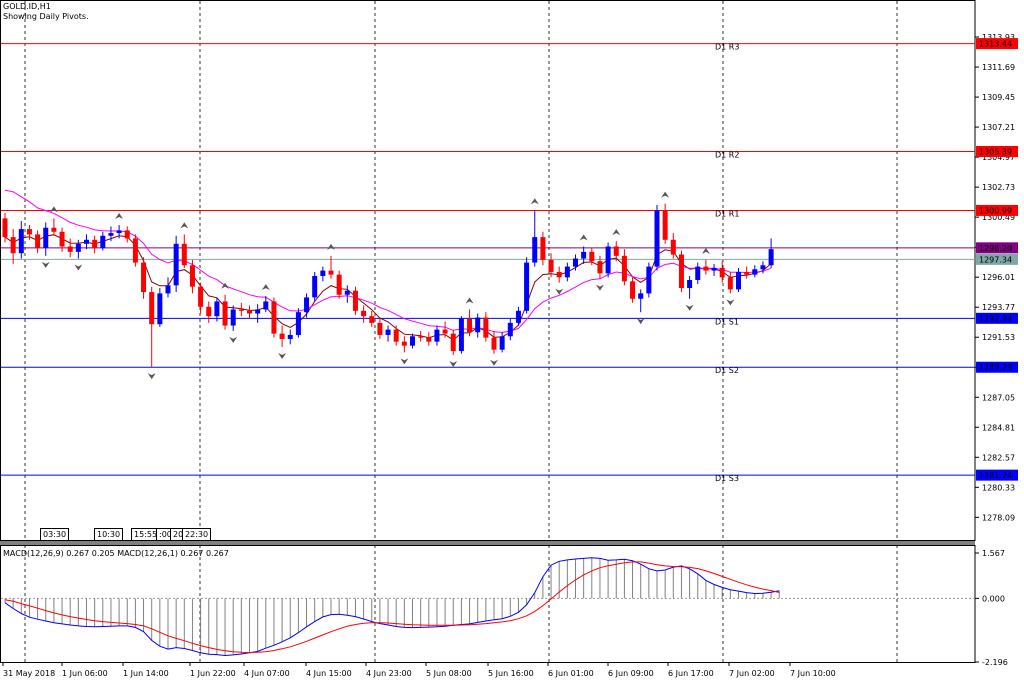 The image size is (1024, 683). I want to click on time-tick-label: 6 Jun 09:00, so click(631, 673).